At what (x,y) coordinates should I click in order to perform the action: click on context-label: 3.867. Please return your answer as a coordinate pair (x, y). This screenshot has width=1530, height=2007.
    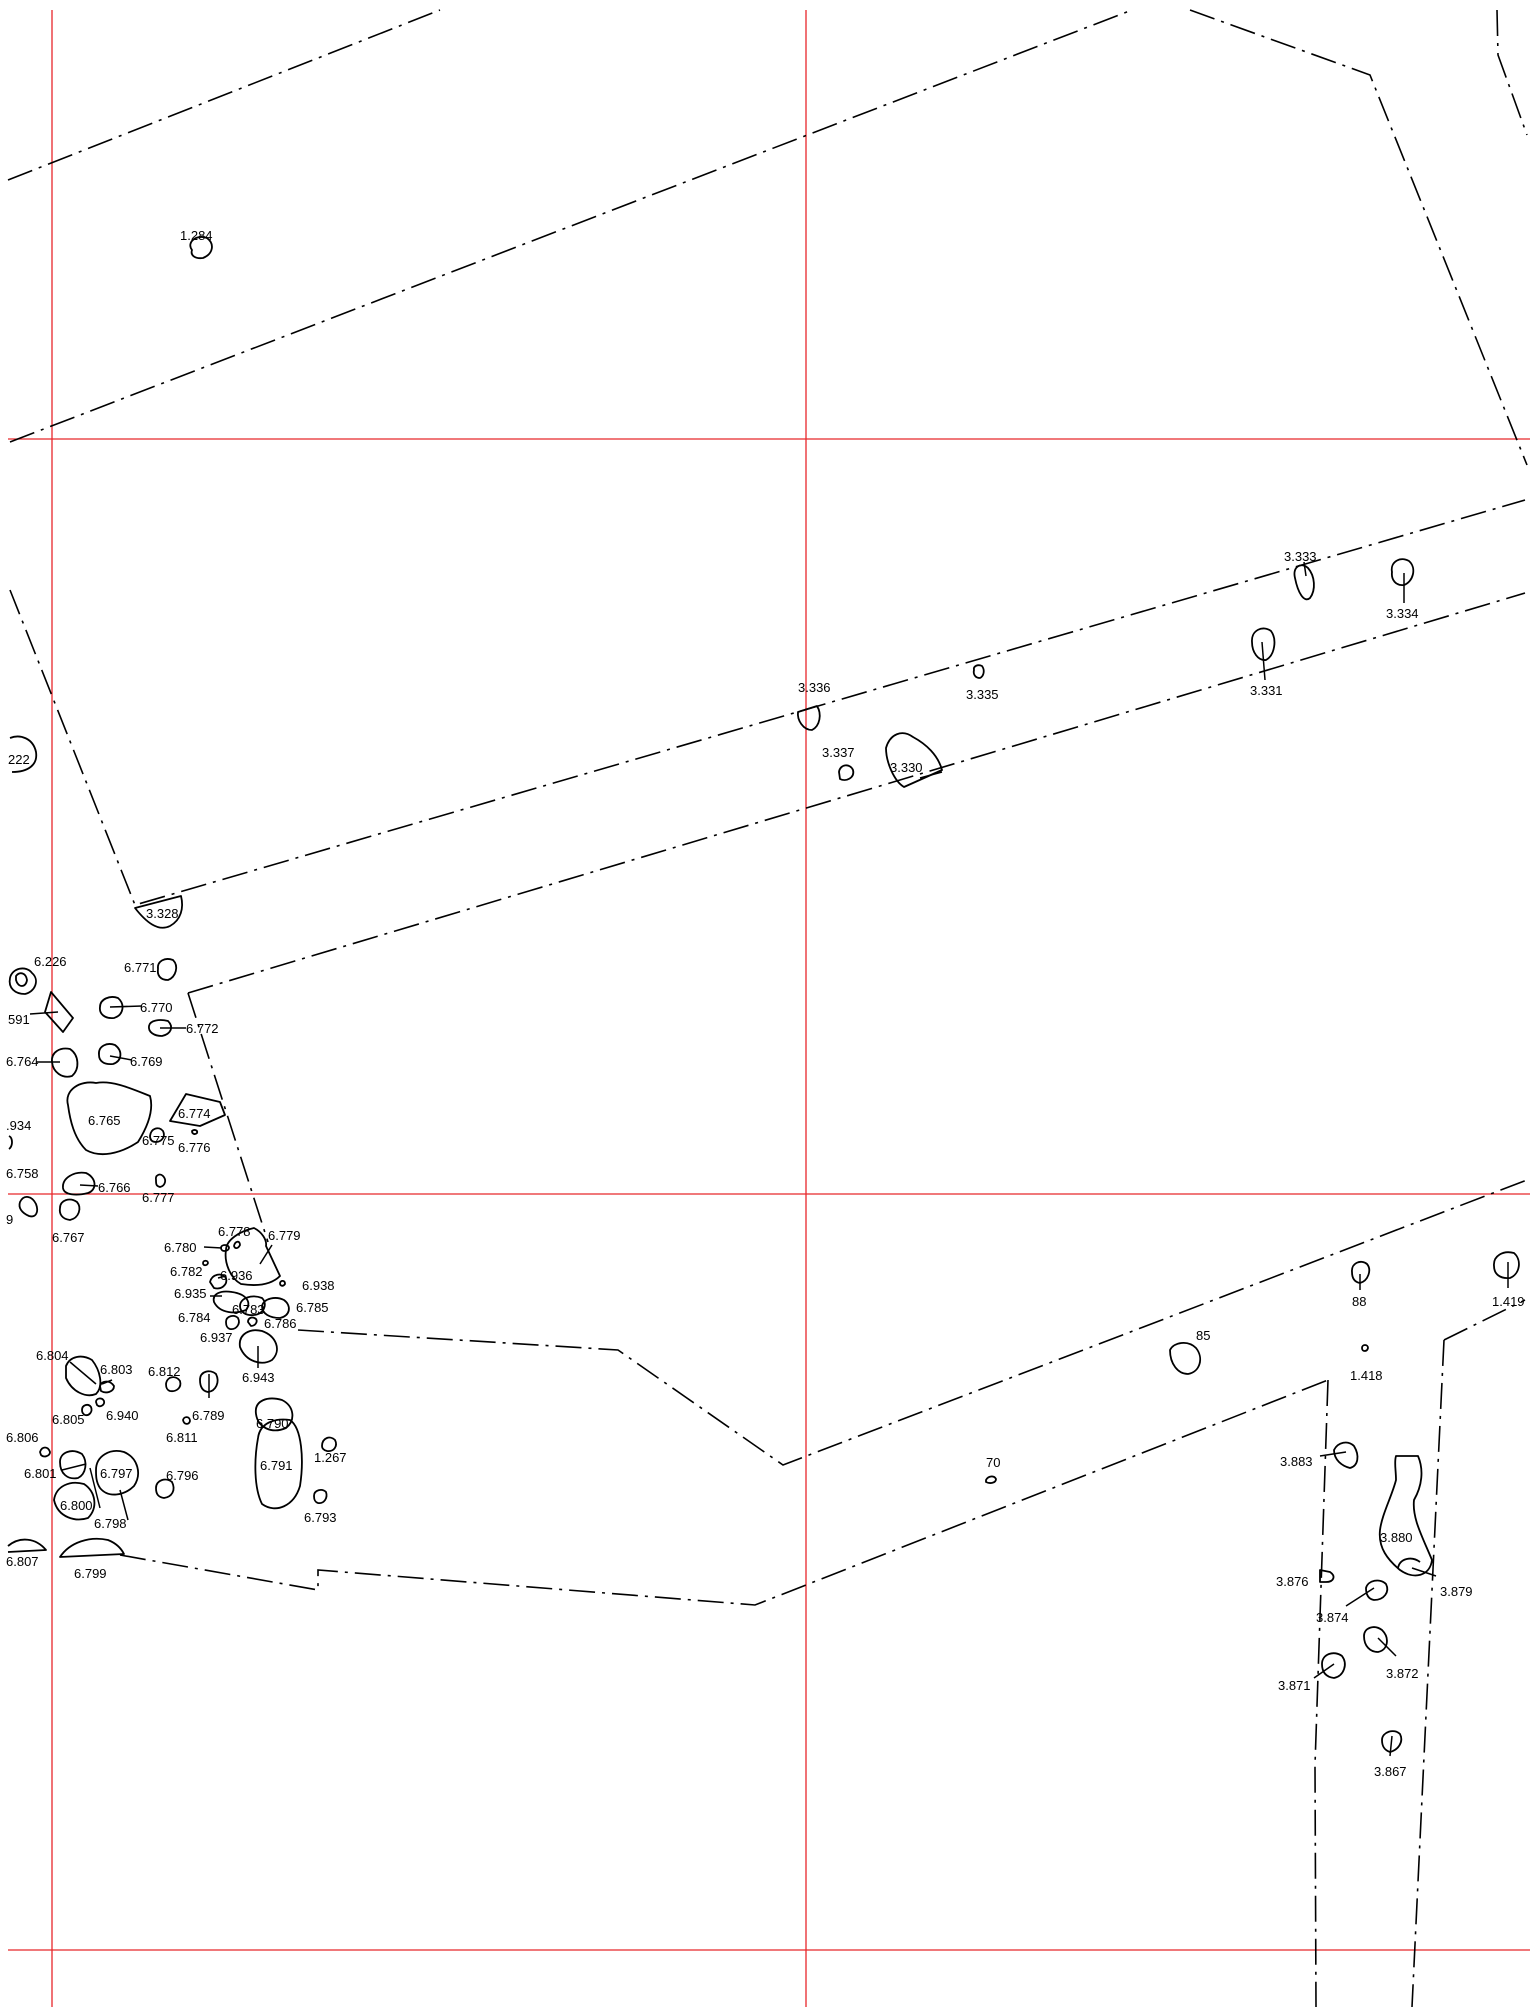
    Looking at the image, I should click on (1390, 1771).